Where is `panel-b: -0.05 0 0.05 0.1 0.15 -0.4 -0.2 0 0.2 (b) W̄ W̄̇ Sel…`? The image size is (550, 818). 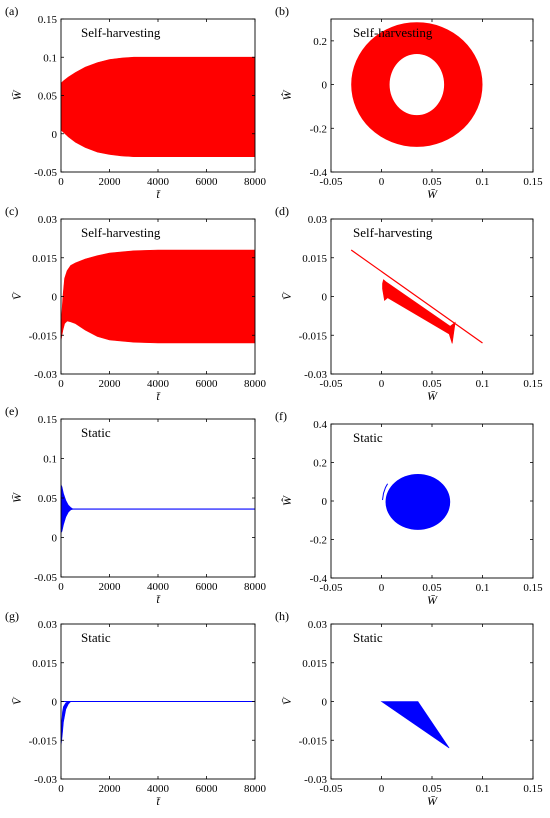
panel-b: -0.05 0 0.05 0.1 0.15 -0.4 -0.2 0 0.2 (b) W̄ W̄̇ Sel… is located at coordinates (409, 102).